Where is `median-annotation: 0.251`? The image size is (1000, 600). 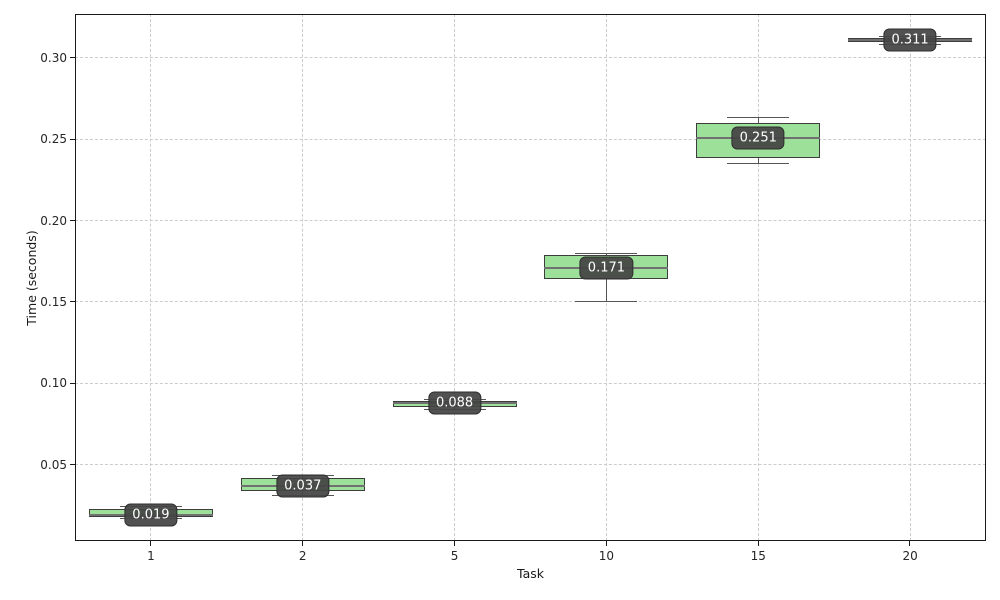
median-annotation: 0.251 is located at coordinates (758, 138).